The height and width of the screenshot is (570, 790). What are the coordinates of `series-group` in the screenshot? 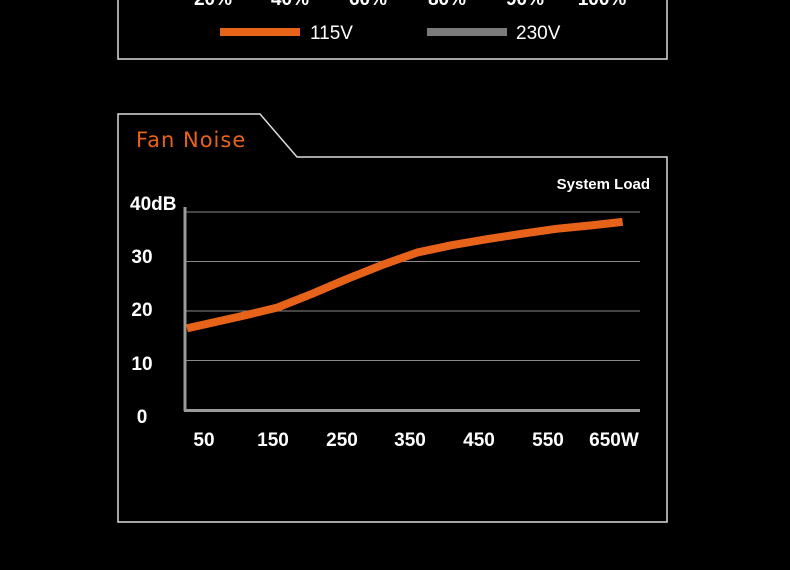 It's located at (405, 275).